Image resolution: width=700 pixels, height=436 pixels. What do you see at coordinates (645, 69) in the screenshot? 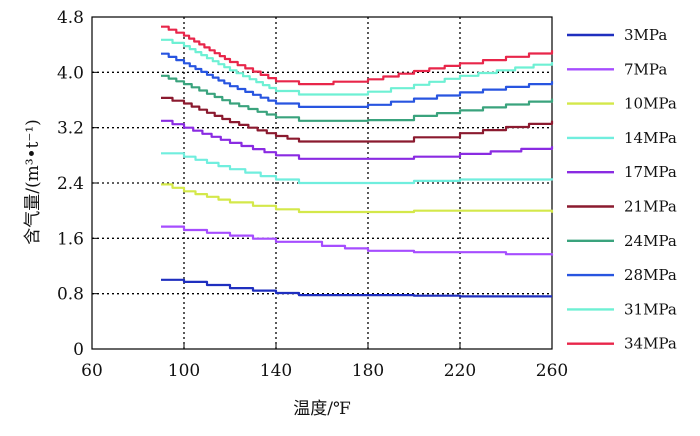
I see `legend-label: 7MPa` at bounding box center [645, 69].